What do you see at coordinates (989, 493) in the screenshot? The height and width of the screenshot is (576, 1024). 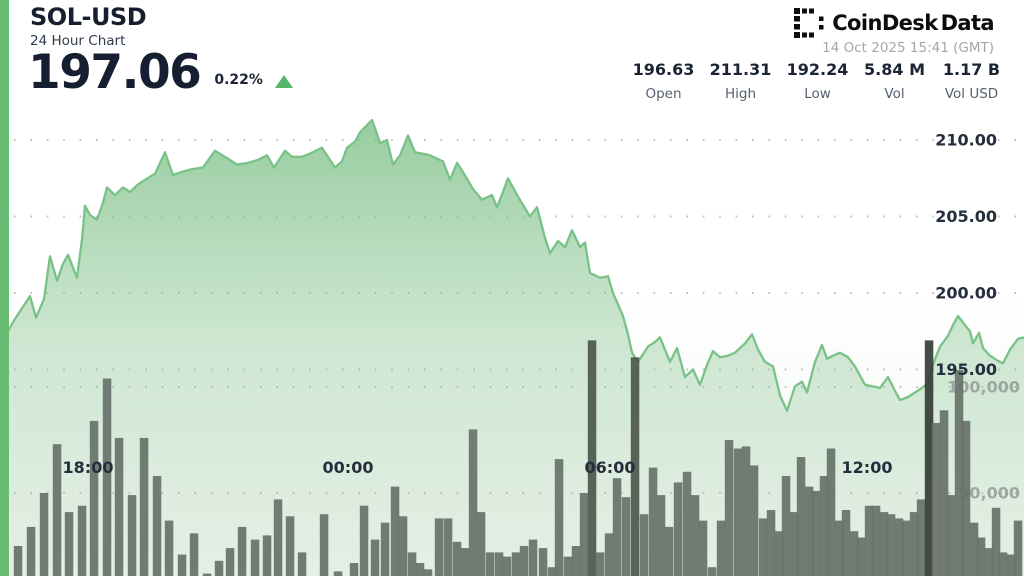 I see `volume-axis-tick: 50,000` at bounding box center [989, 493].